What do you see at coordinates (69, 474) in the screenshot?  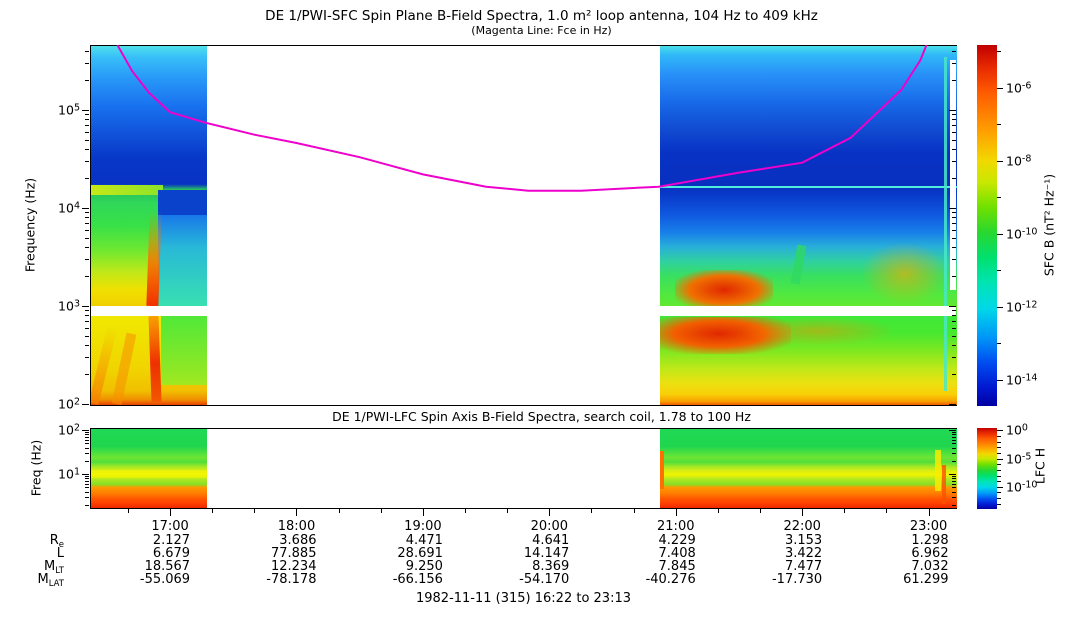 I see `y-tick-label: 101` at bounding box center [69, 474].